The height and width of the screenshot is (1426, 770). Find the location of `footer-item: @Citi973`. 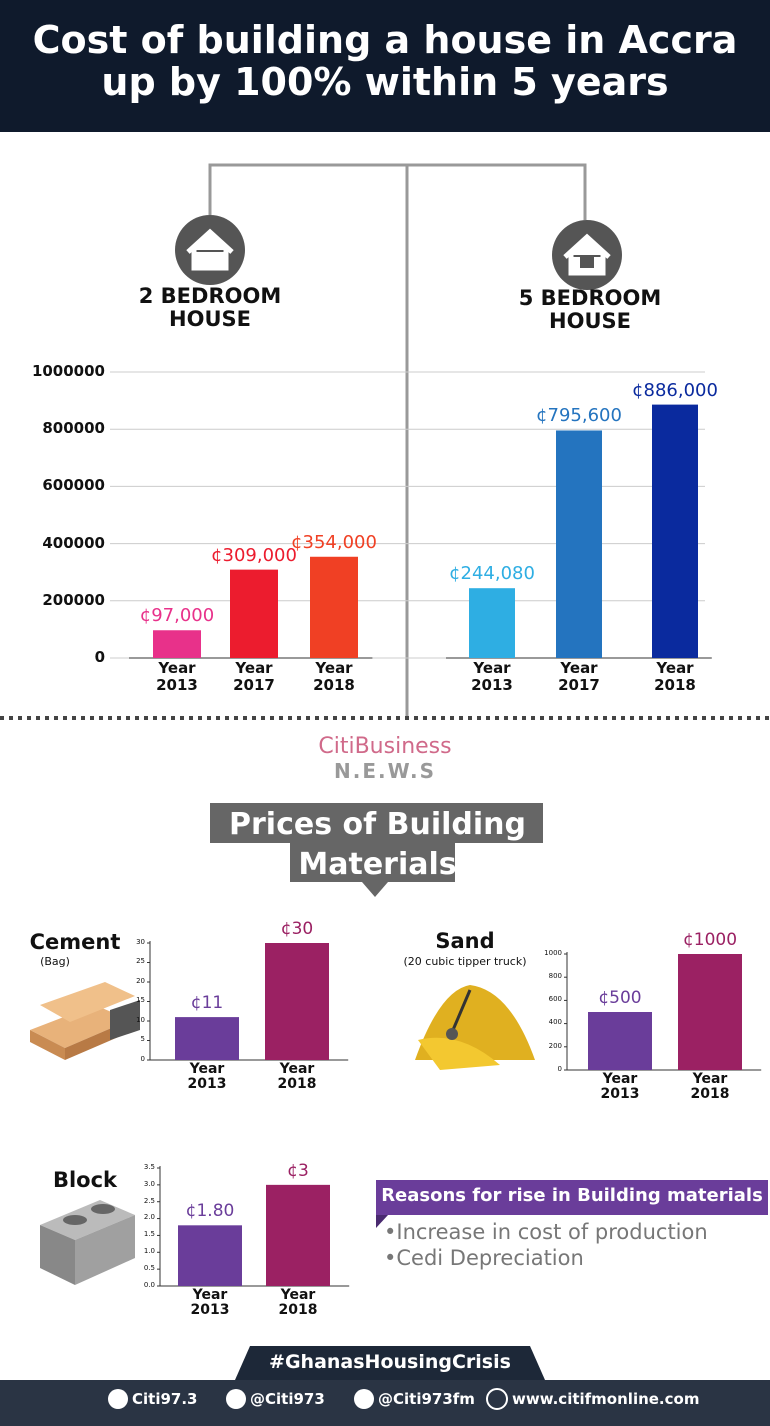

footer-item: @Citi973 is located at coordinates (287, 1399).